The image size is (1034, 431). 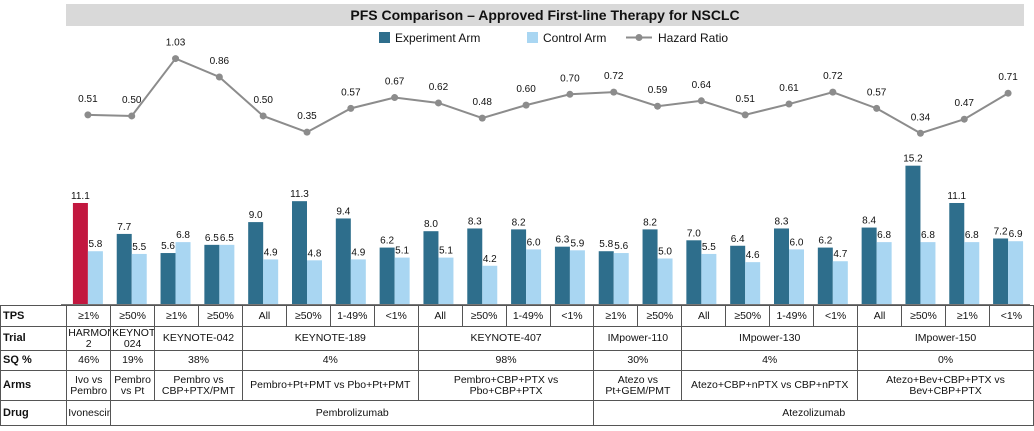 What do you see at coordinates (330, 385) in the screenshot?
I see `arms-cell: Pembro+Pt+PMT vs Pbo+Pt+PMT` at bounding box center [330, 385].